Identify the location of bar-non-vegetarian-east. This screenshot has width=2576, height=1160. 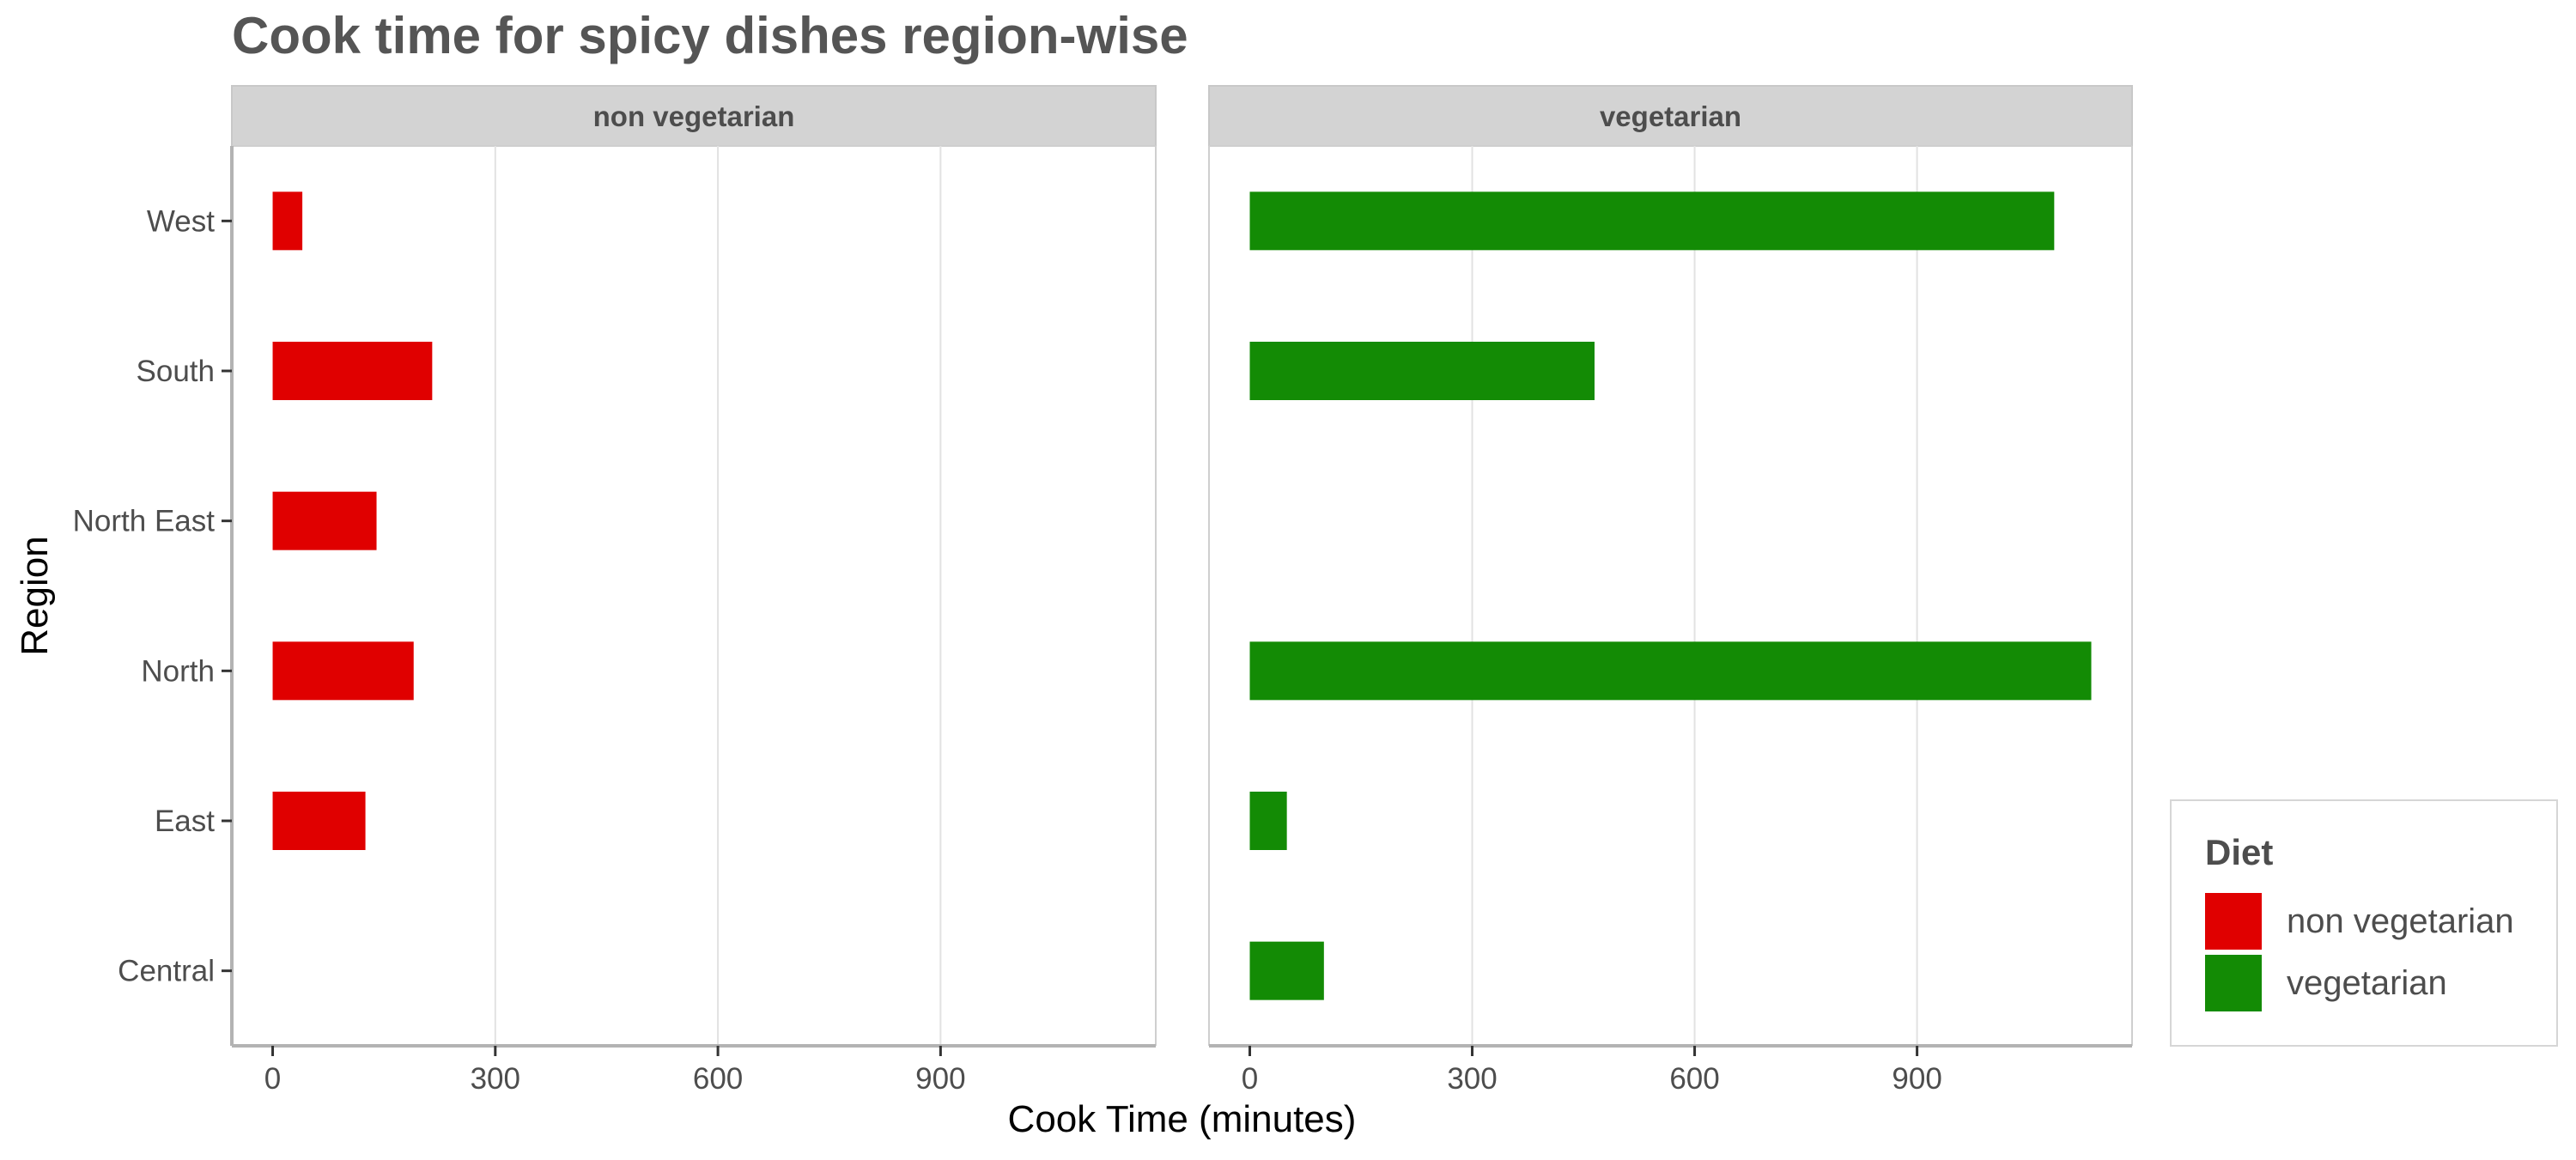
(319, 821).